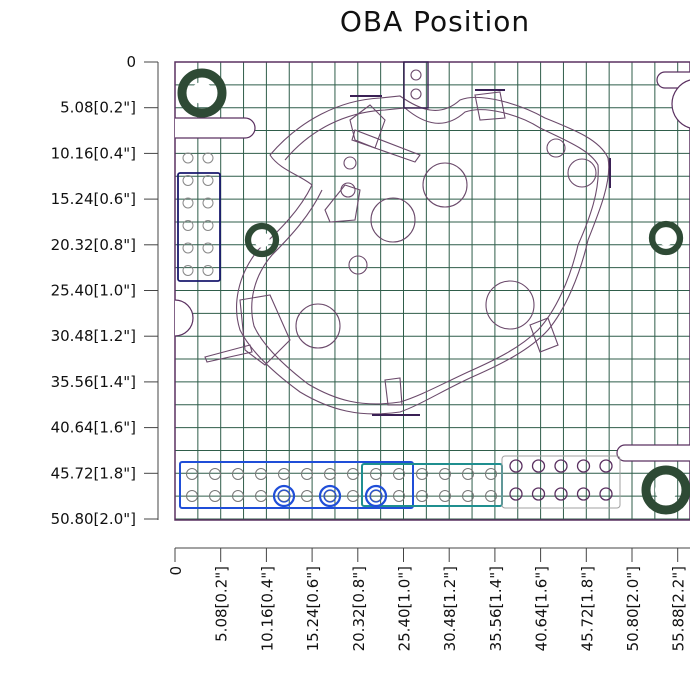  I want to click on arm-outline, so click(386, 146).